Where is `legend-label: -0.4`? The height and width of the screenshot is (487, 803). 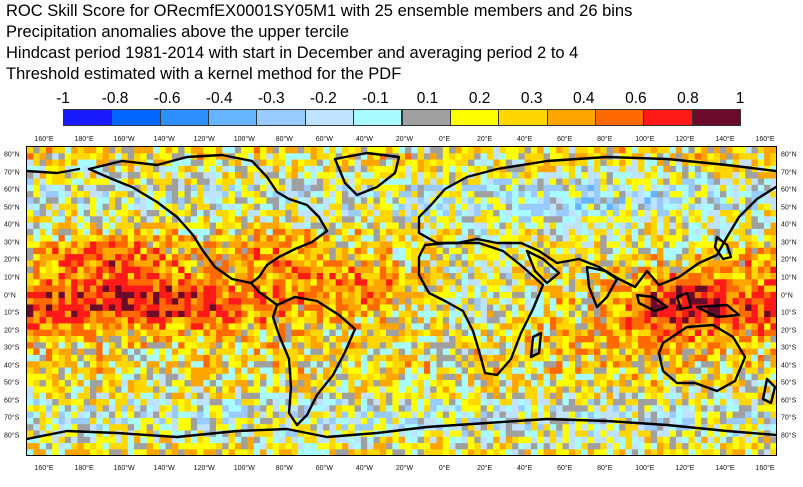
legend-label: -0.4 is located at coordinates (219, 98).